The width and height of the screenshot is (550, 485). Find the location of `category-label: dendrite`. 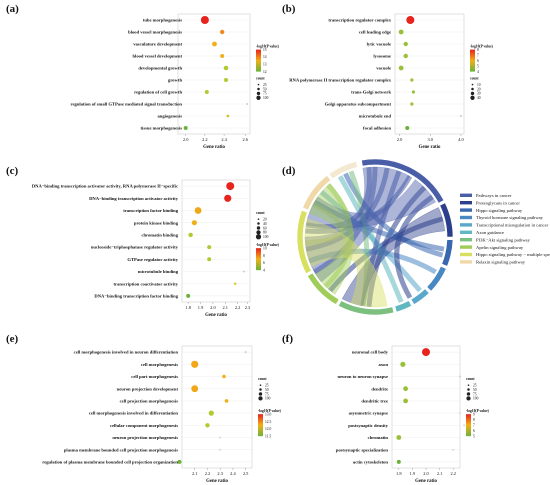

category-label: dendrite is located at coordinates (379, 388).